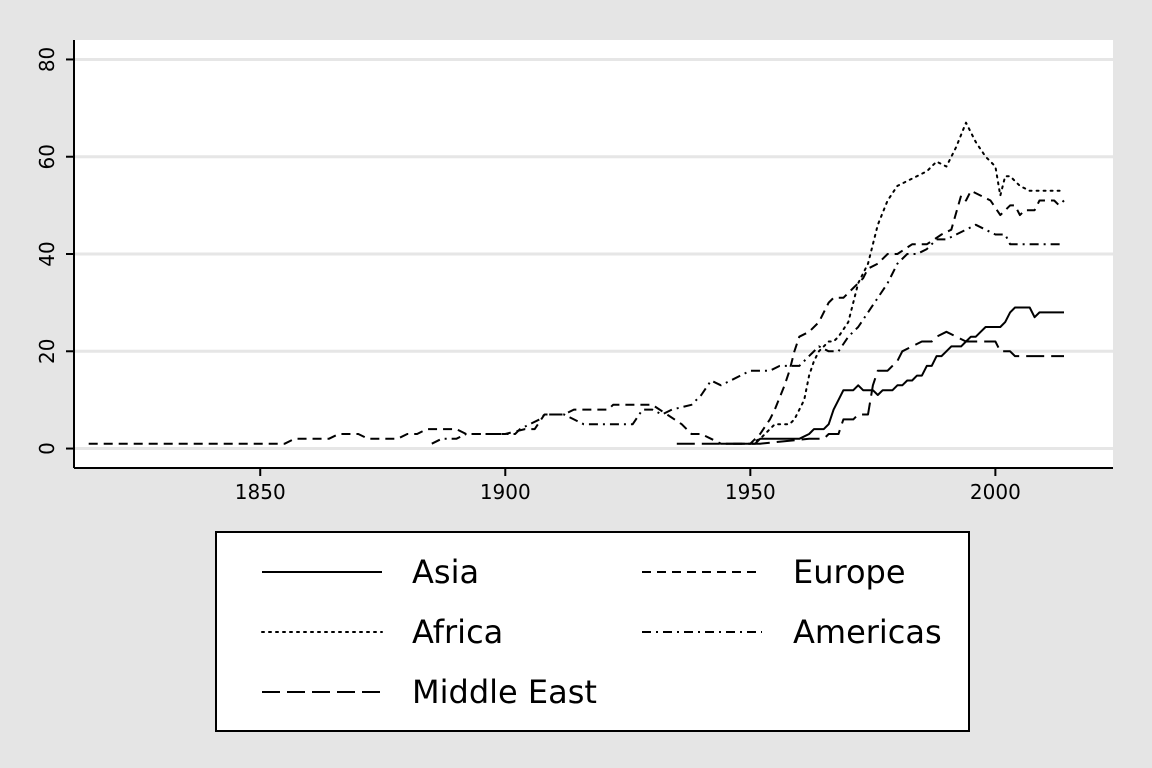 This screenshot has height=768, width=1152. I want to click on legend-label: Europe, so click(849, 572).